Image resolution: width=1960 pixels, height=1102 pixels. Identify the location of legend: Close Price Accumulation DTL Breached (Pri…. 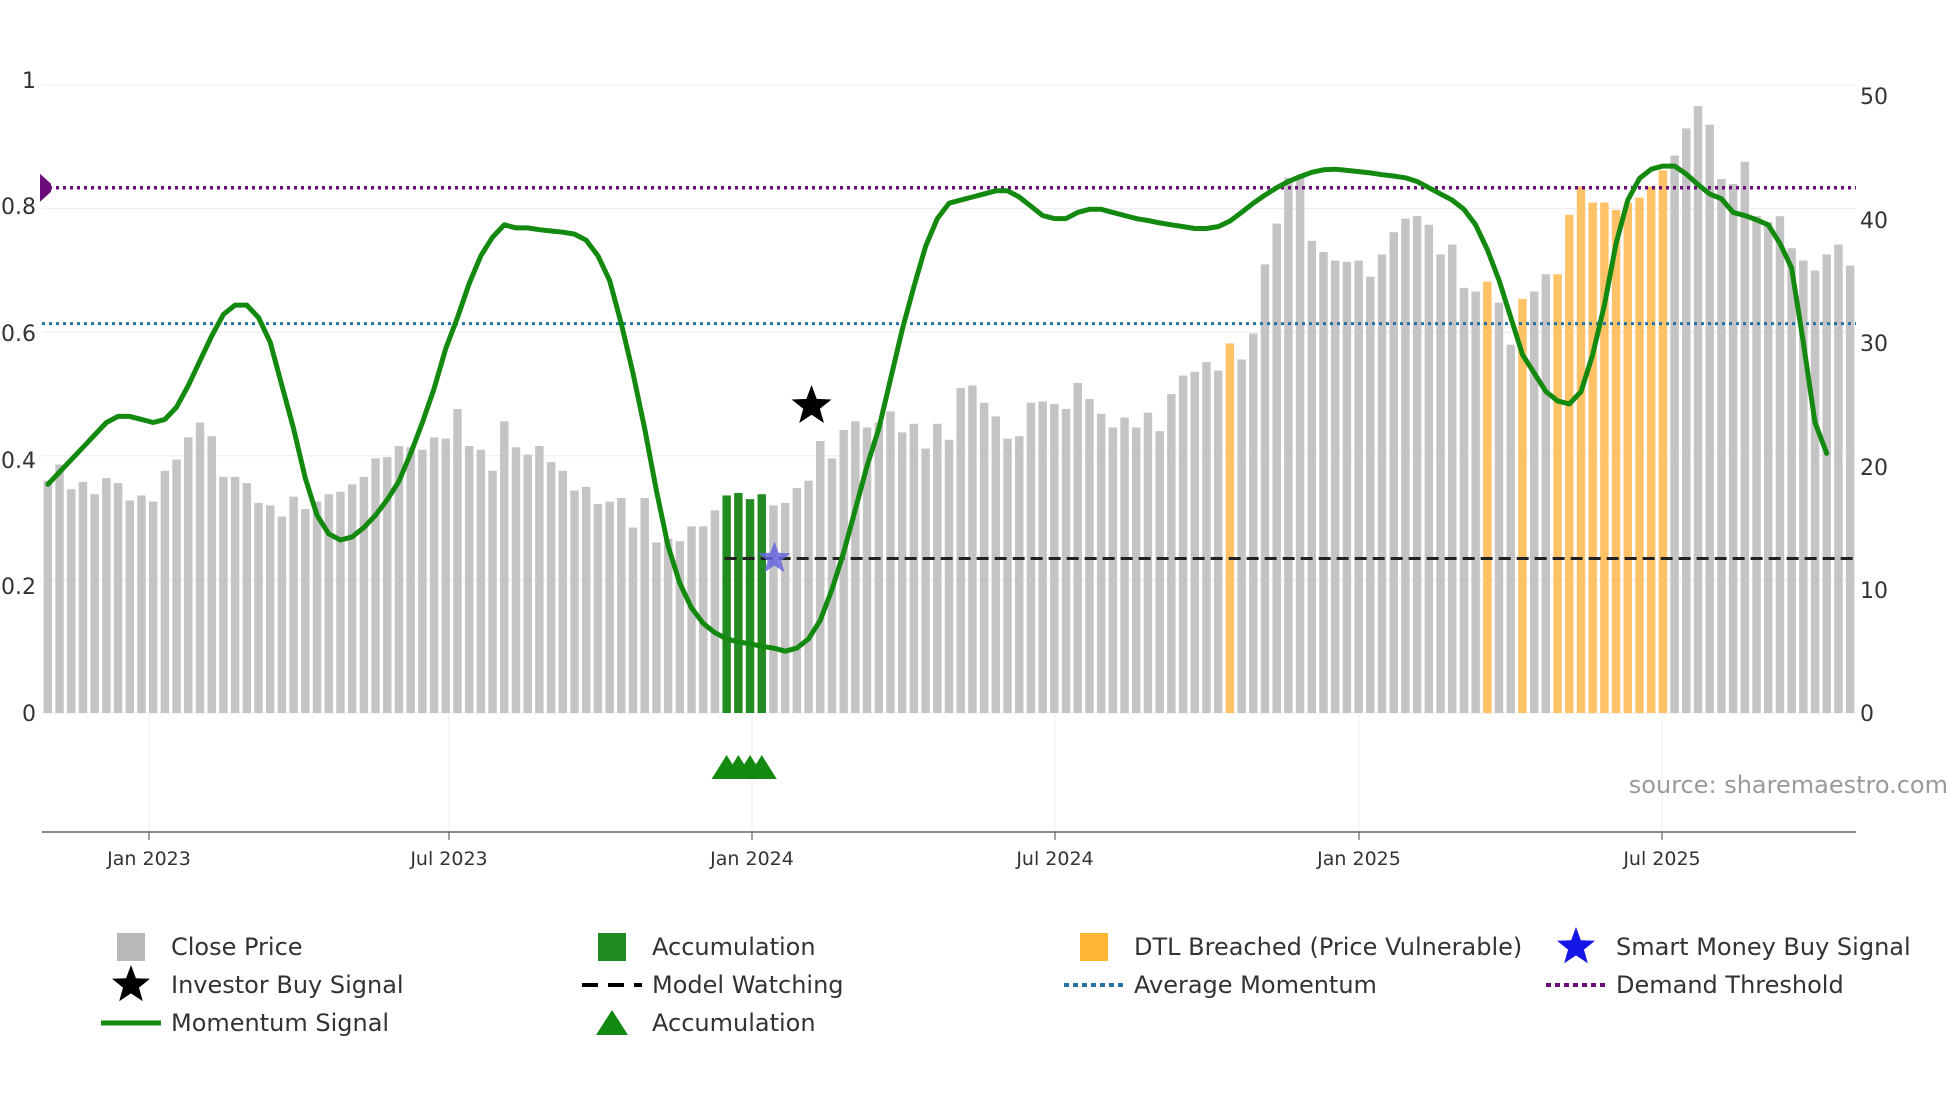
(1006, 982).